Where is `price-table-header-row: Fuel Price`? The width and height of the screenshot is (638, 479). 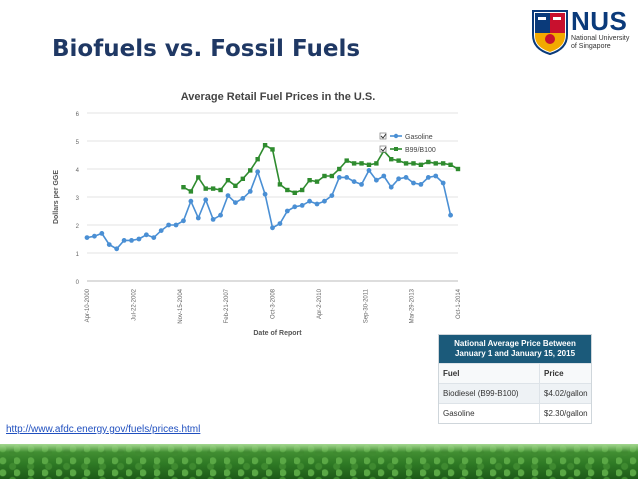
price-table-header-row: Fuel Price is located at coordinates (515, 373).